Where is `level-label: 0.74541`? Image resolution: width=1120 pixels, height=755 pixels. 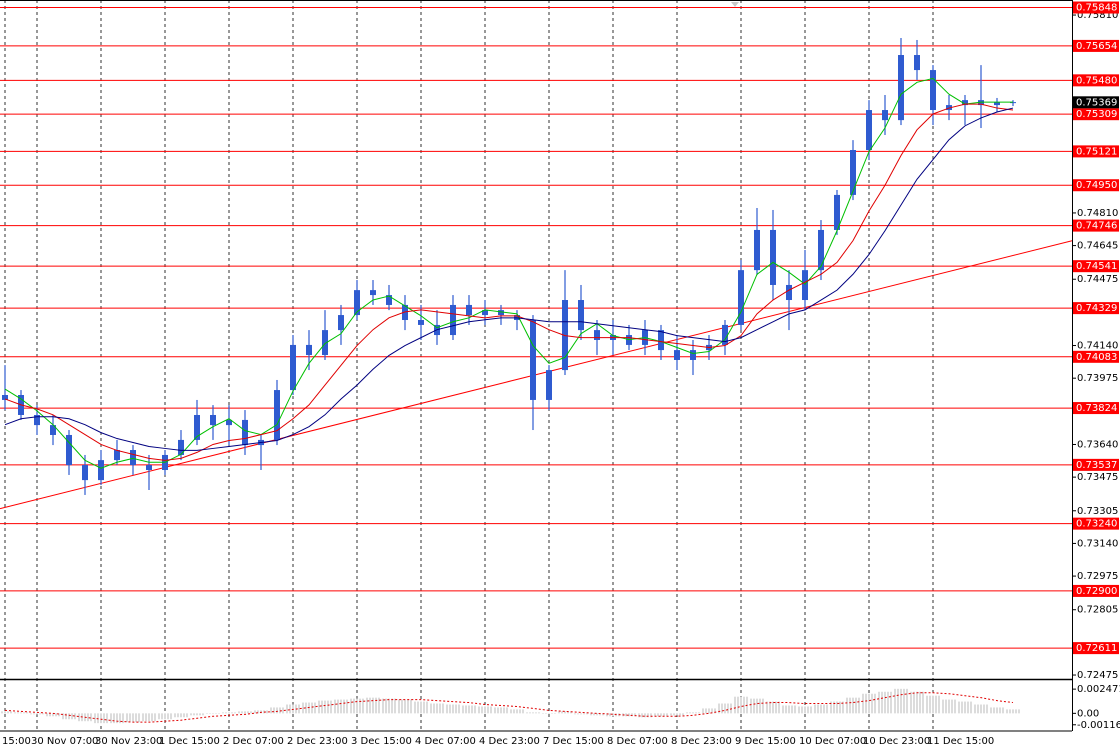 level-label: 0.74541 is located at coordinates (1096, 266).